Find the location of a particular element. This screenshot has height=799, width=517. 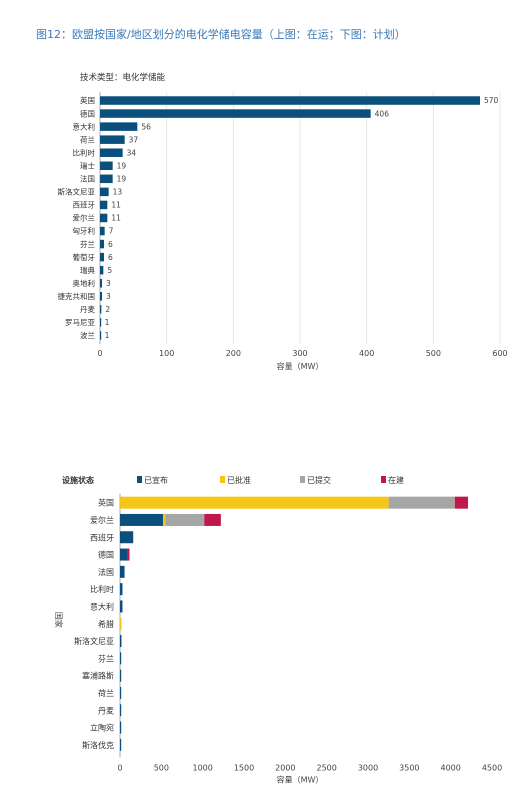

chart2-category-label: 希腊 is located at coordinates (106, 624).